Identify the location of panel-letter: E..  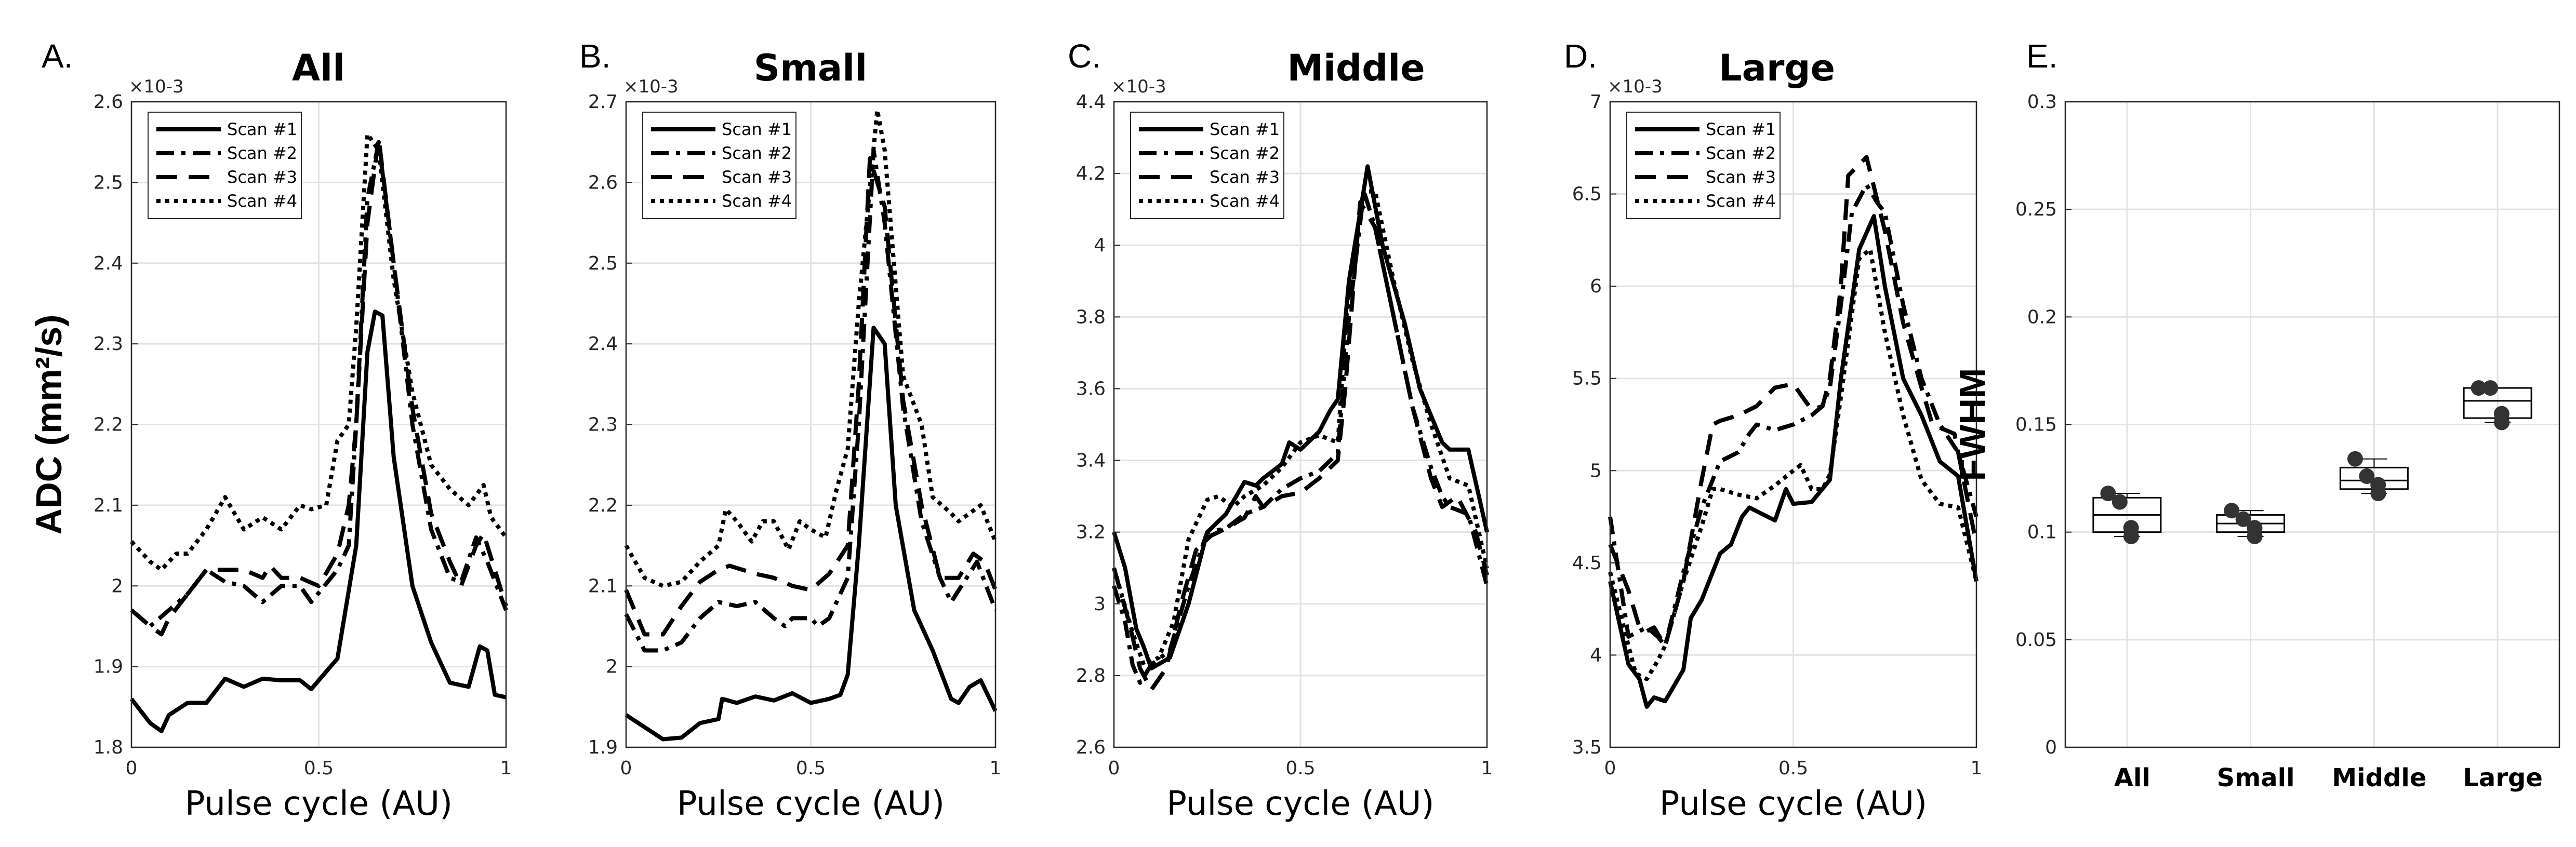
(2042, 56).